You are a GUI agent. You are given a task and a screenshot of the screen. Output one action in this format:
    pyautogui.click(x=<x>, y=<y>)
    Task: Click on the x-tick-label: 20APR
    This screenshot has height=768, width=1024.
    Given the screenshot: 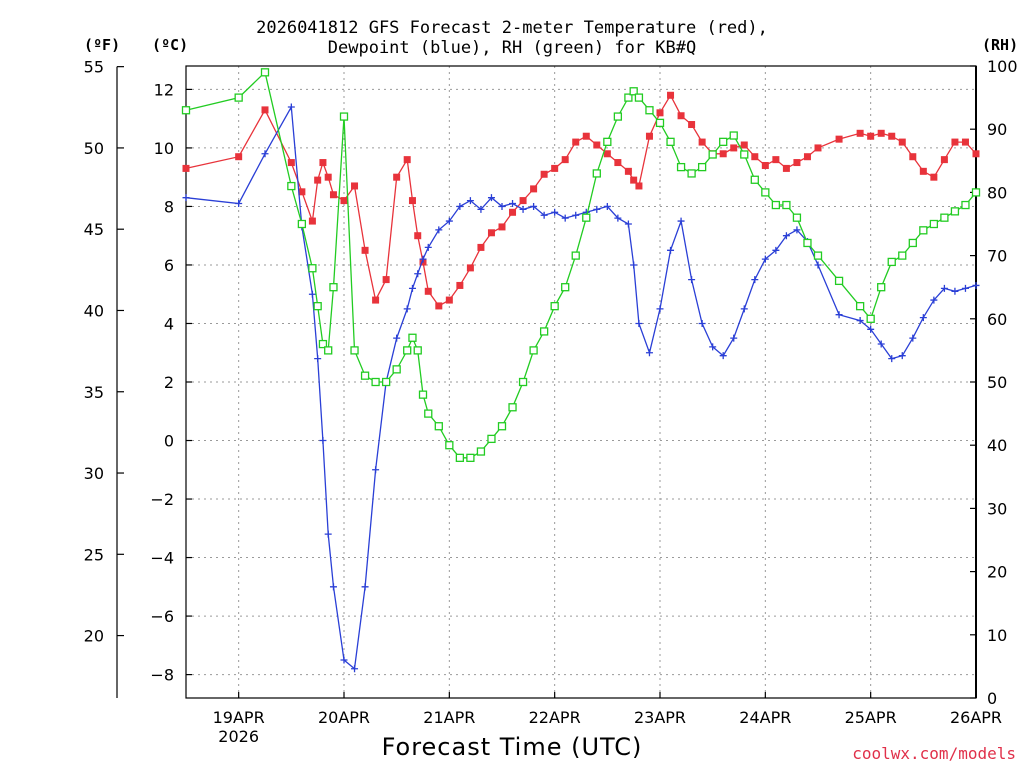 What is the action you would take?
    pyautogui.click(x=344, y=717)
    